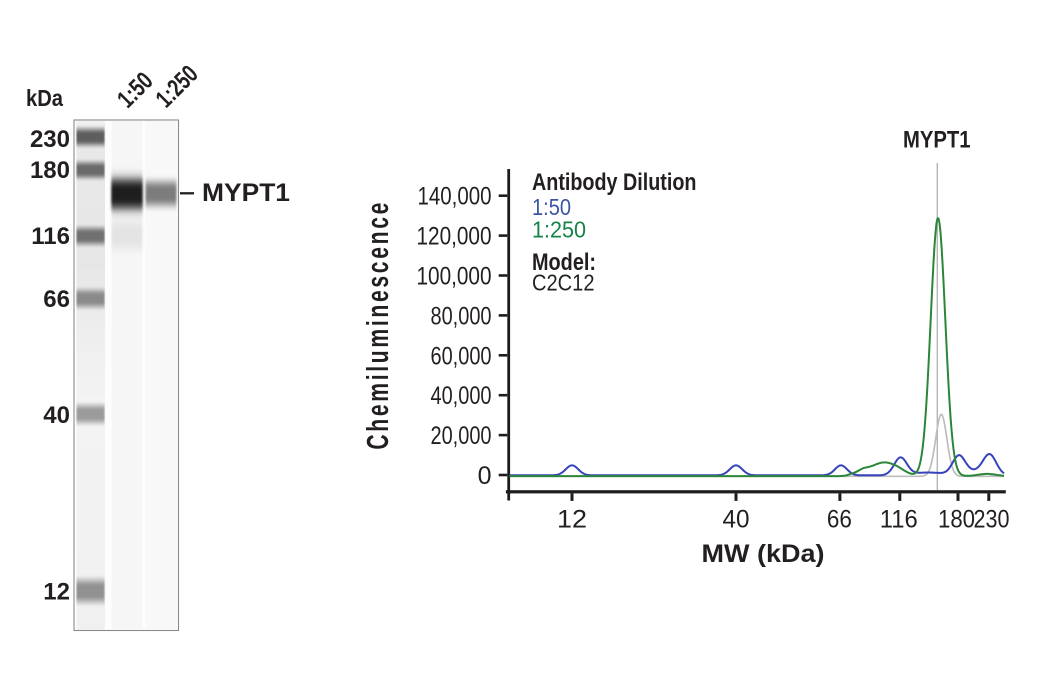  What do you see at coordinates (614, 182) in the screenshot?
I see `svg-text: Antibody Dilution` at bounding box center [614, 182].